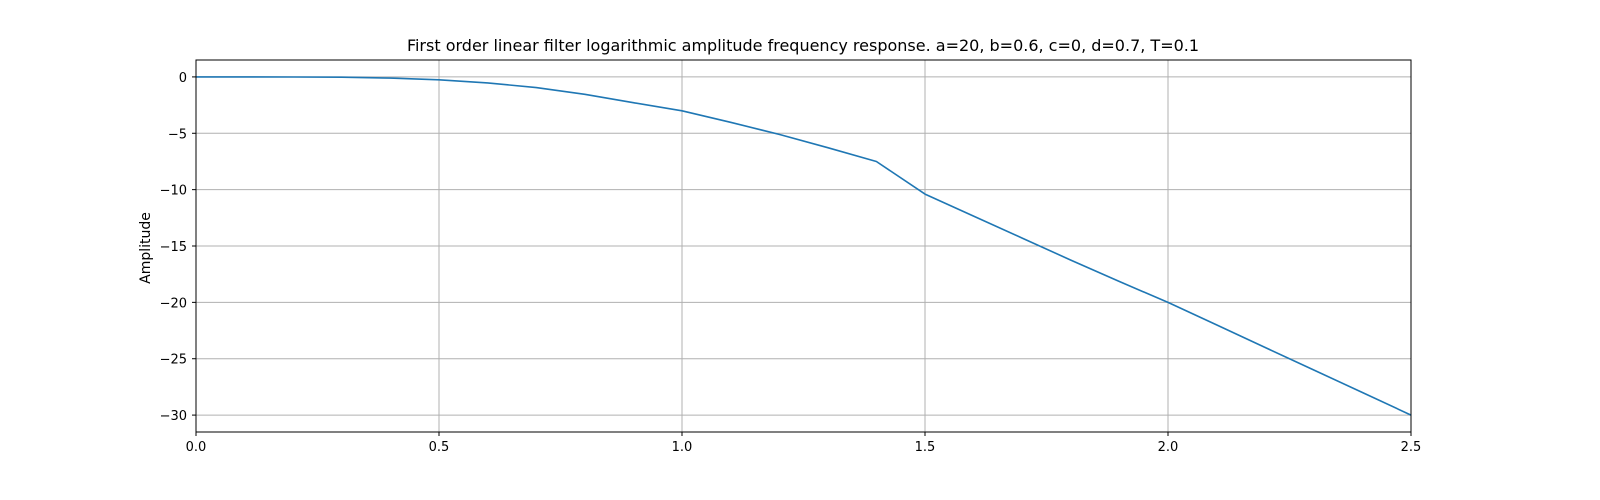 This screenshot has width=1600, height=500. What do you see at coordinates (146, 248) in the screenshot?
I see `y-axis-label: Amplitude` at bounding box center [146, 248].